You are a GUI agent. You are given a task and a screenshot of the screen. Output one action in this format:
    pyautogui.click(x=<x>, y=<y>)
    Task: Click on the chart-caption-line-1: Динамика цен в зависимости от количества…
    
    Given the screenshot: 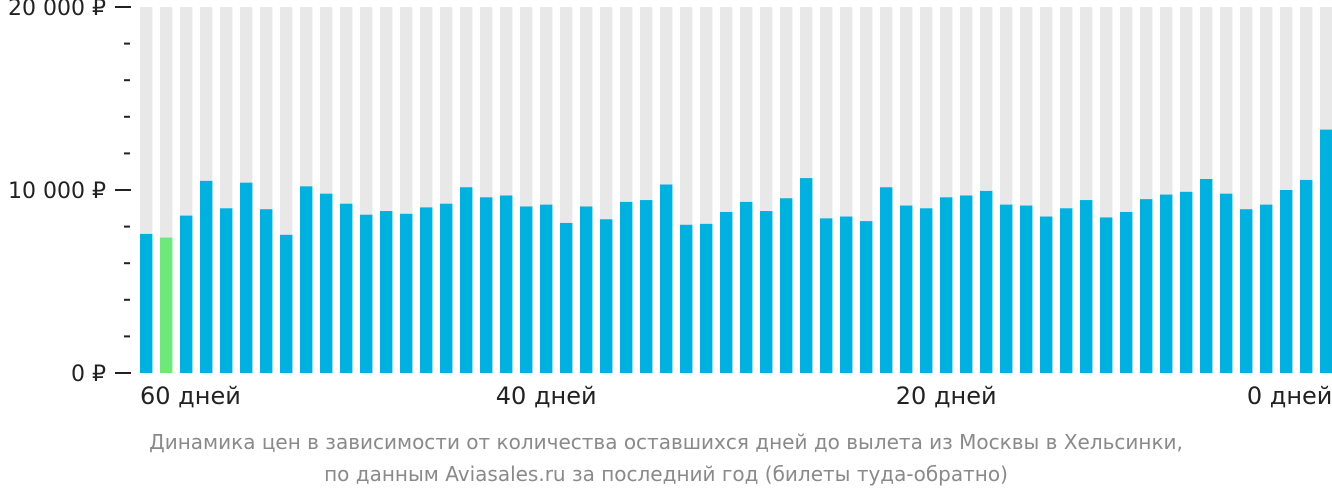 What is the action you would take?
    pyautogui.click(x=666, y=442)
    